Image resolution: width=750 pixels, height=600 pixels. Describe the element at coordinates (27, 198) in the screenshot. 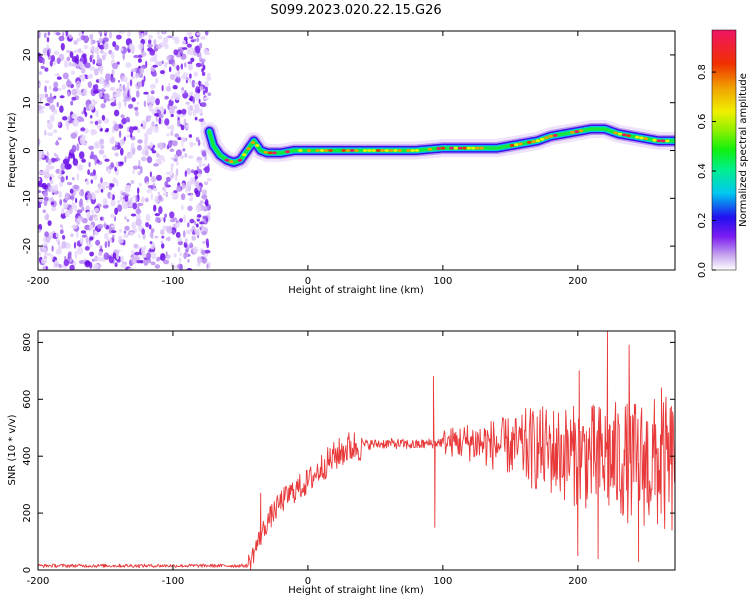

I see `y-tick-label: -10` at that location.